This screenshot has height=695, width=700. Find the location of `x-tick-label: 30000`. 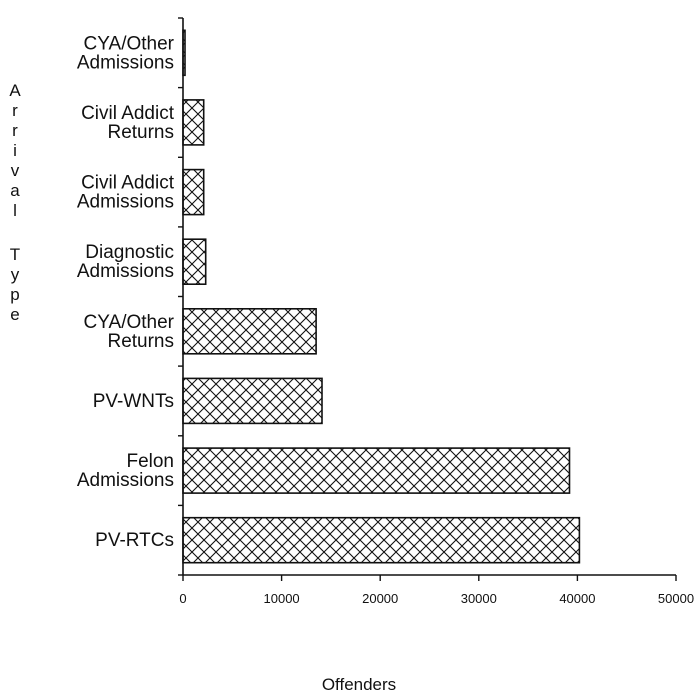

x-tick-label: 30000 is located at coordinates (479, 598).